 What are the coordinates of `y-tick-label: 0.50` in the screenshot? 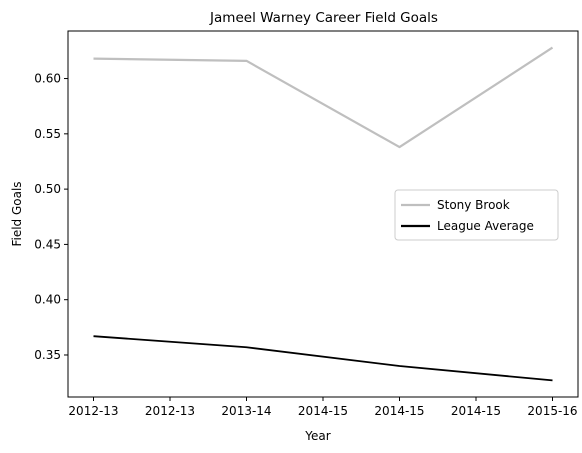 It's located at (47, 189).